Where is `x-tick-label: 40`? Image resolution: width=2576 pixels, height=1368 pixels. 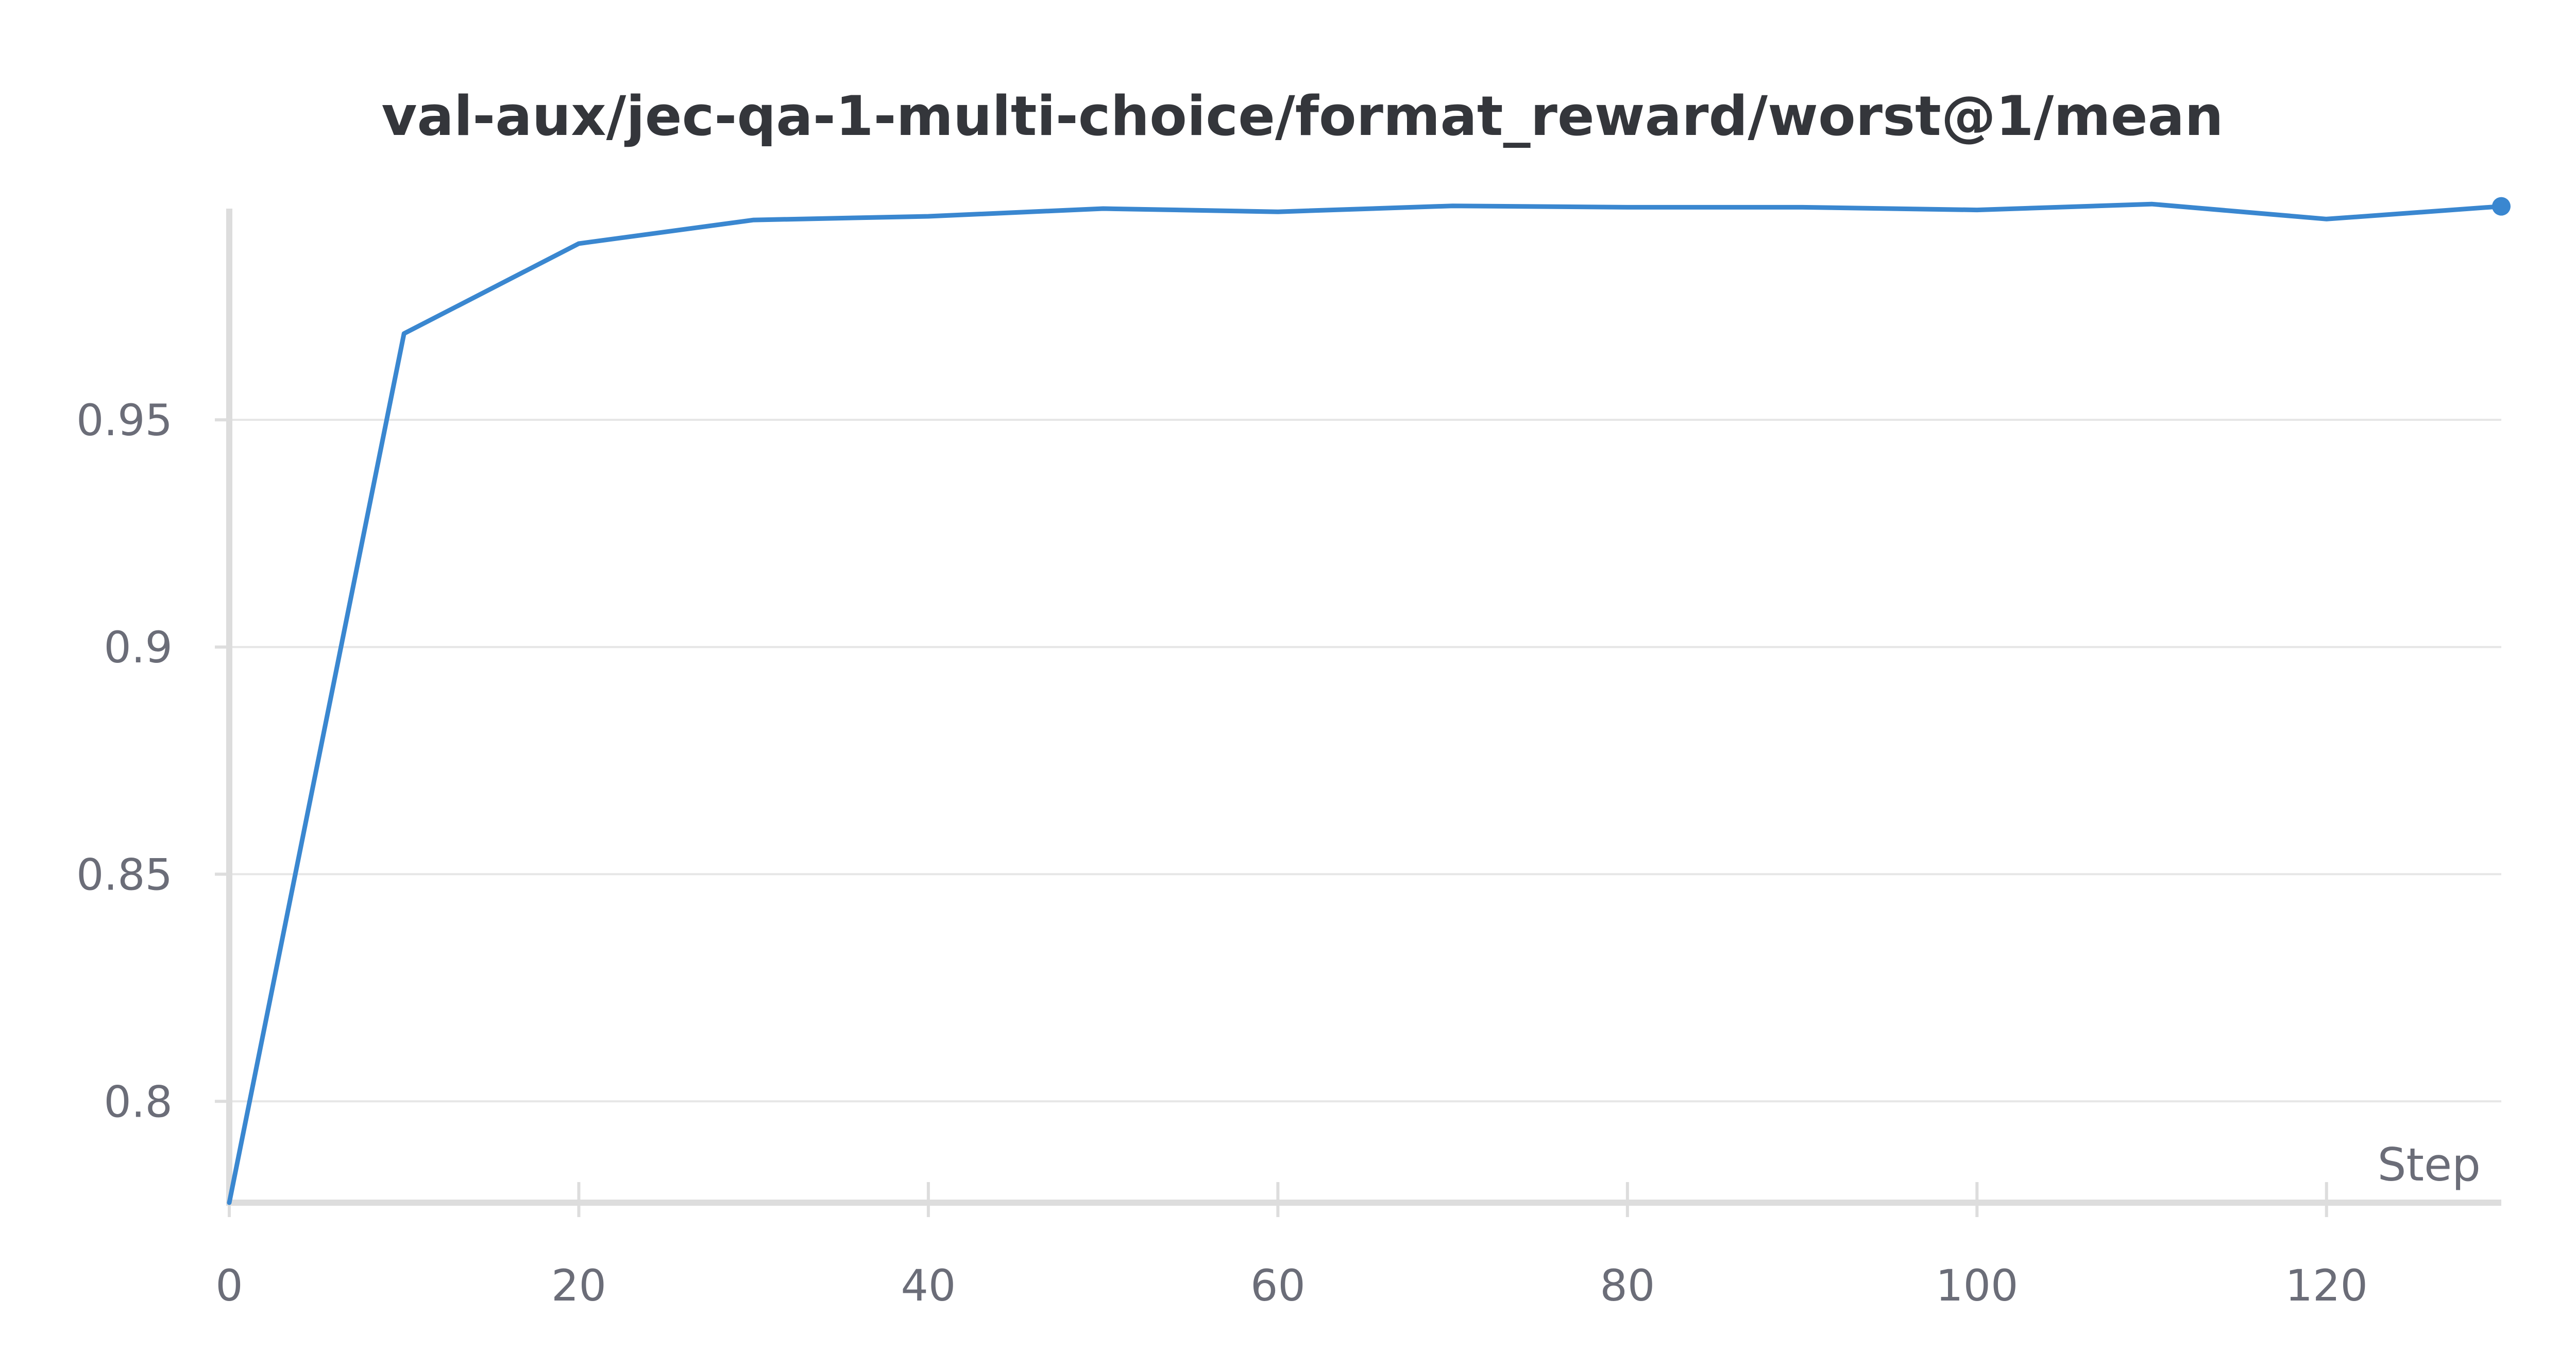
x-tick-label: 40 is located at coordinates (928, 1285).